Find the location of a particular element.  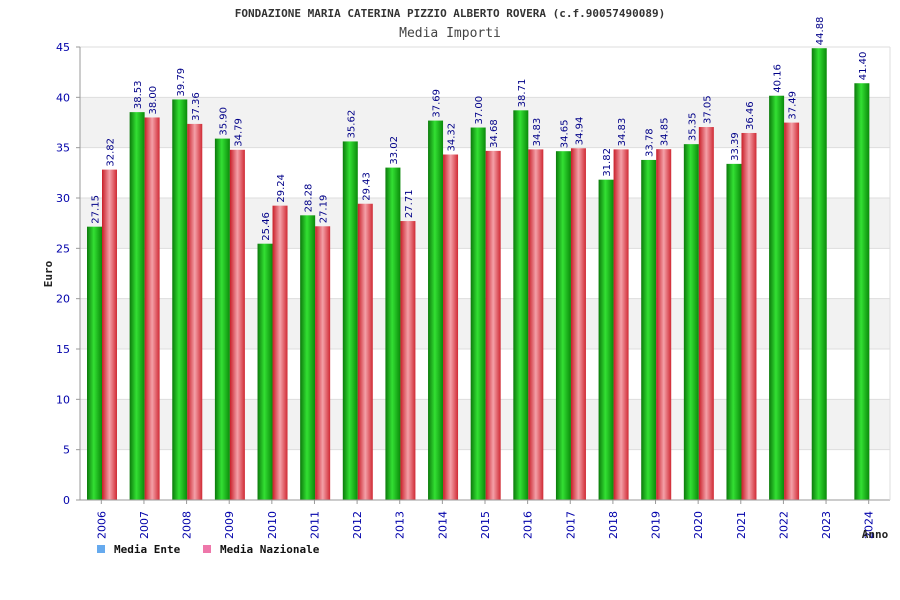

value-label-media-ente-2007: 38.53 is located at coordinates (138, 94).